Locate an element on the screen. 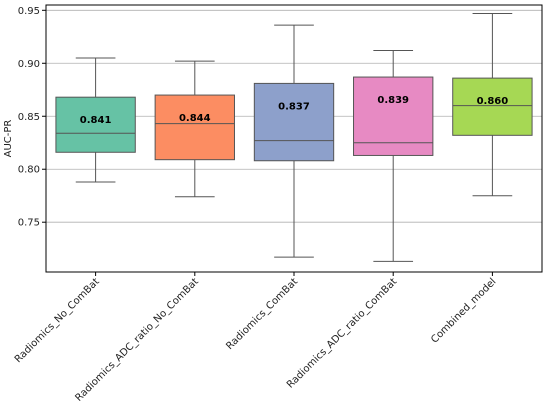  mean-value-label: 0.844 is located at coordinates (195, 118).